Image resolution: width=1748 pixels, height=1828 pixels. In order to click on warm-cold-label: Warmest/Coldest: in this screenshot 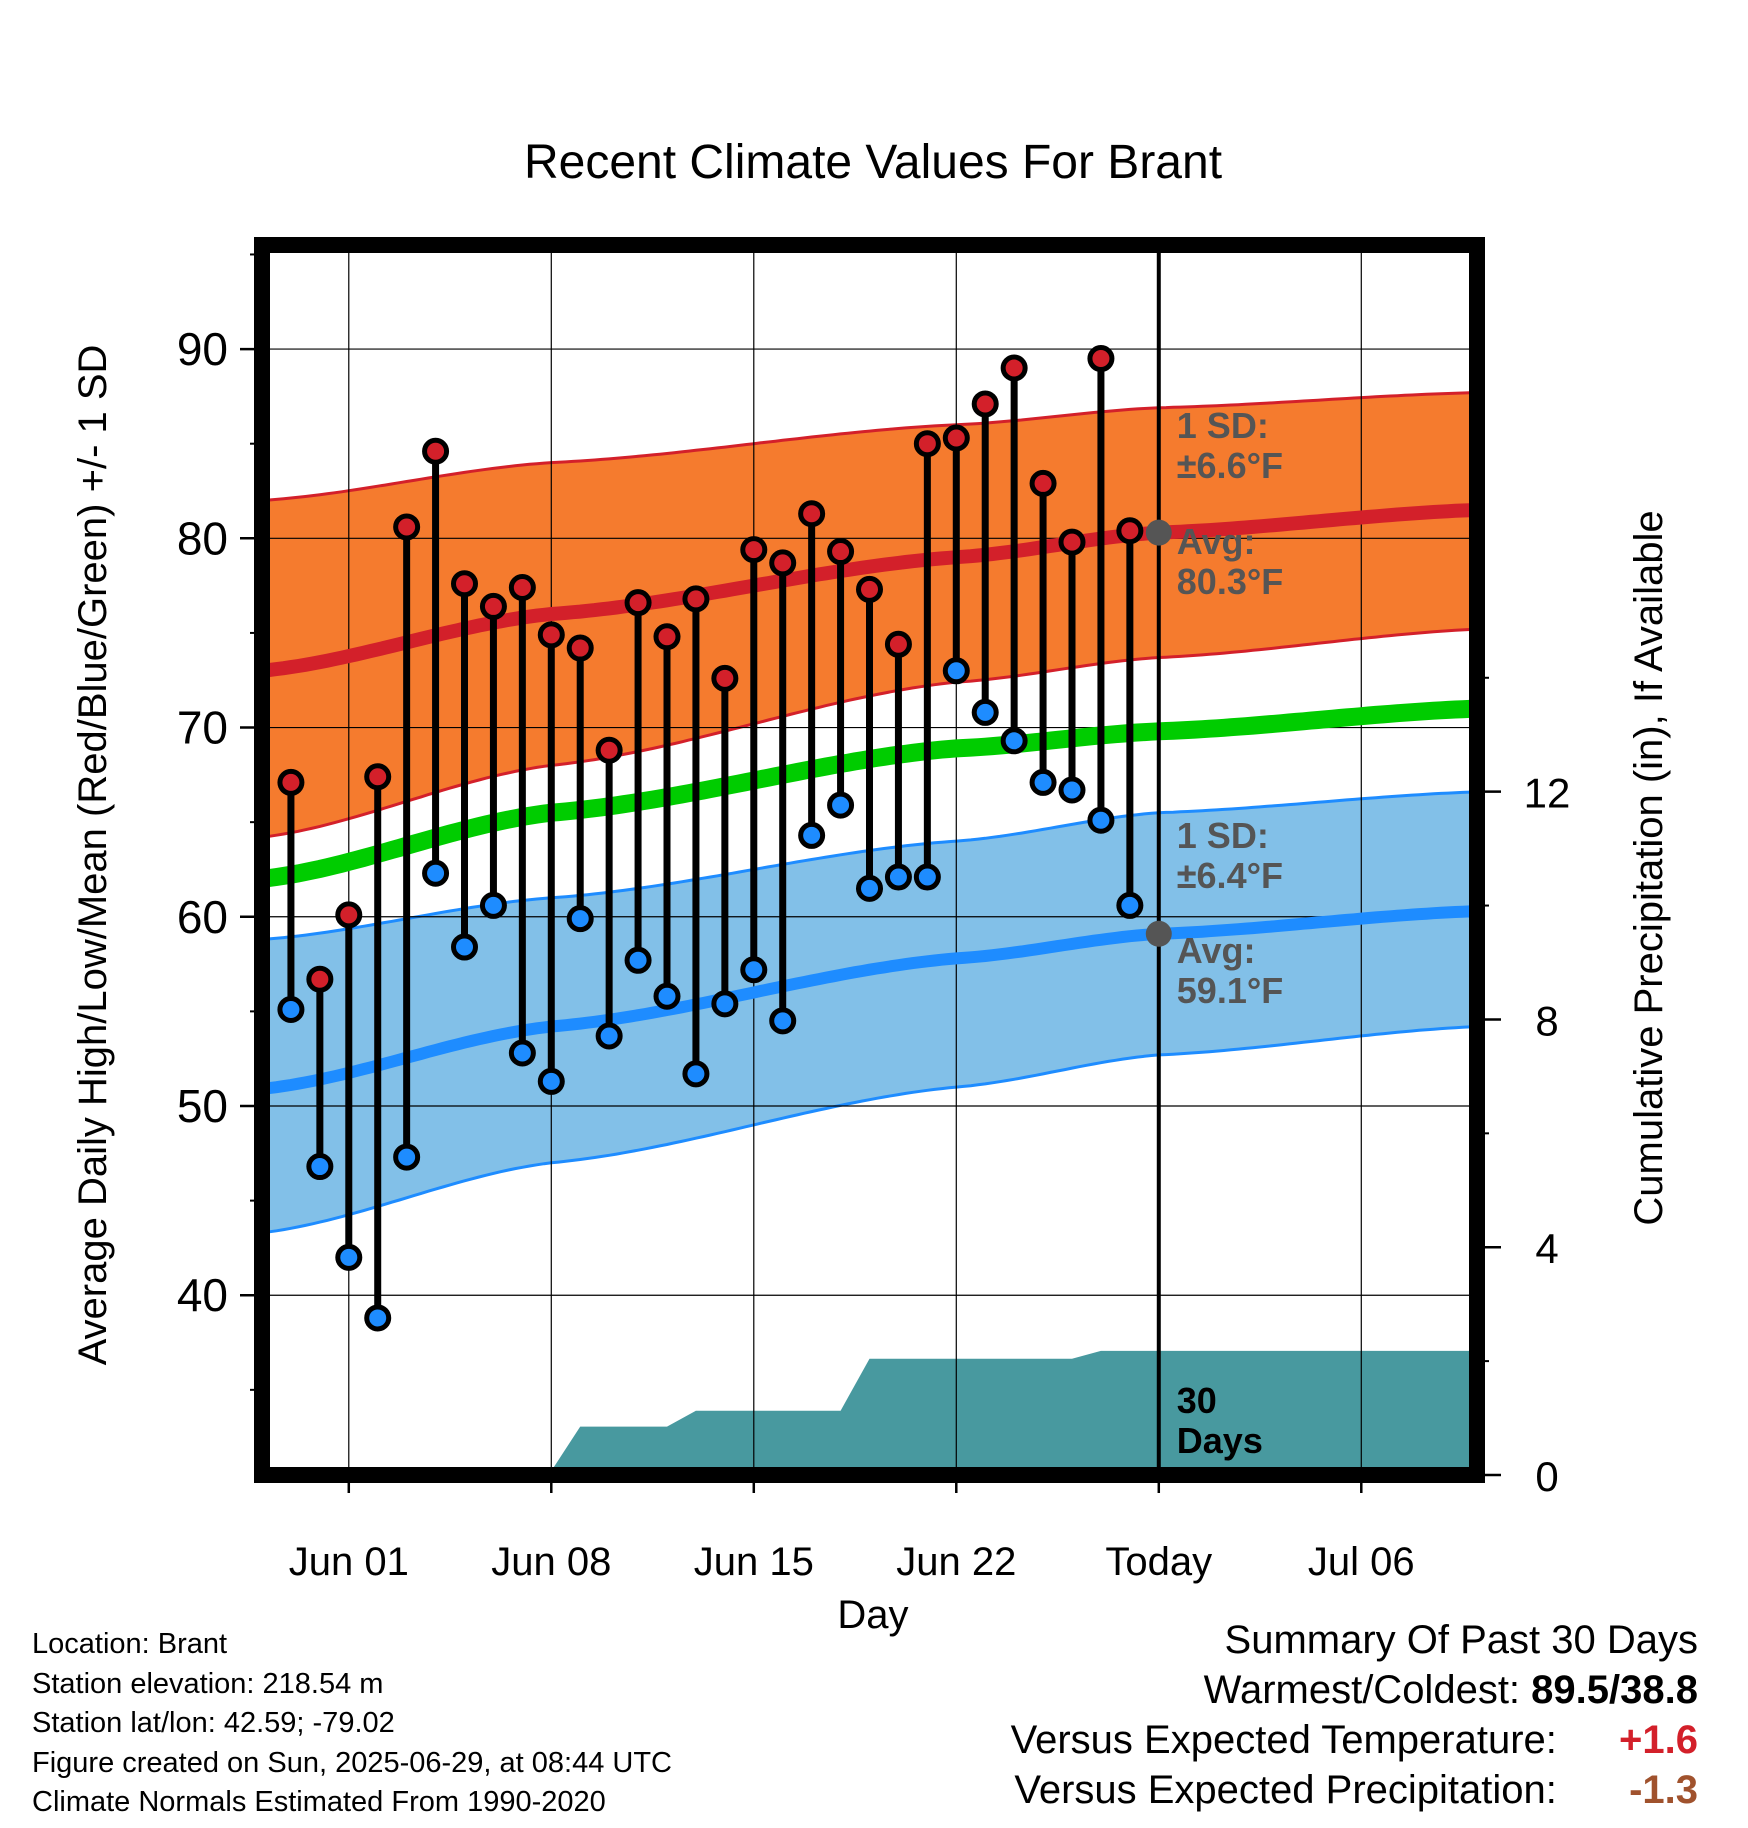, I will do `click(1362, 1690)`.